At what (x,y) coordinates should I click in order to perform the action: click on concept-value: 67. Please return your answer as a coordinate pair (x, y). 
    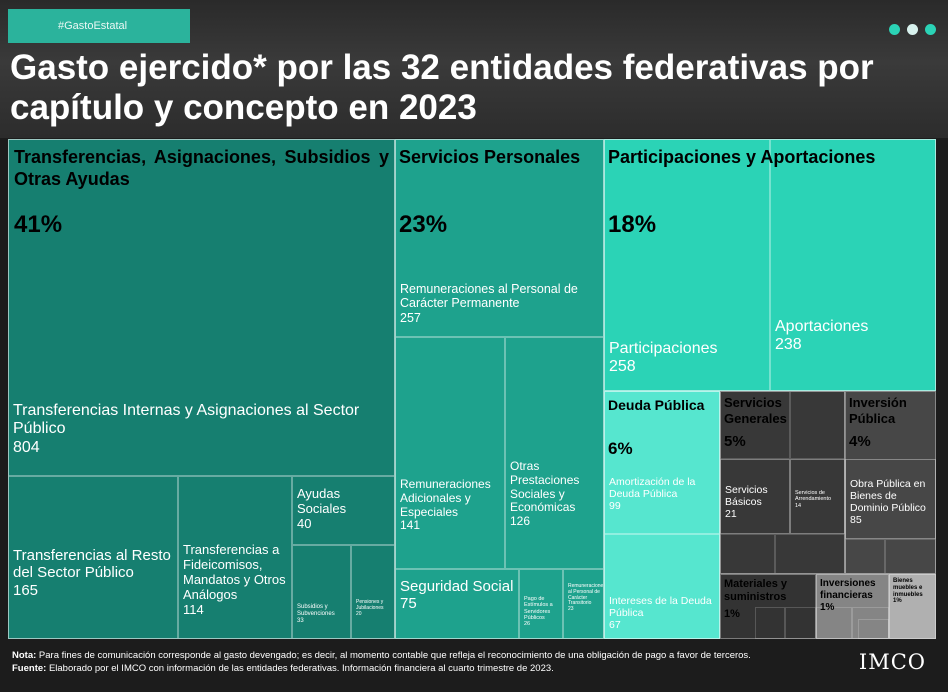
    Looking at the image, I should click on (615, 625).